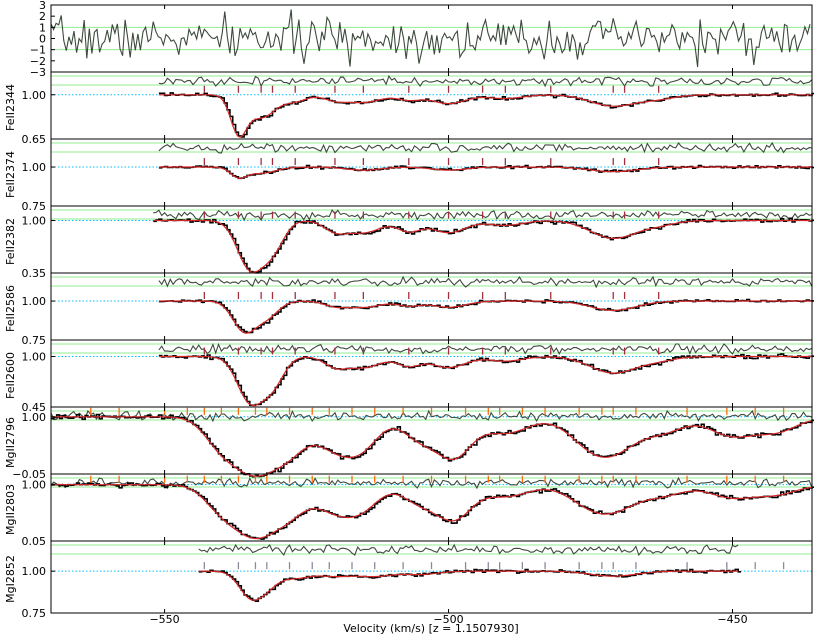 The width and height of the screenshot is (814, 640). I want to click on panel-feii2374: 1.00 0.75 FeII2374, so click(409, 175).